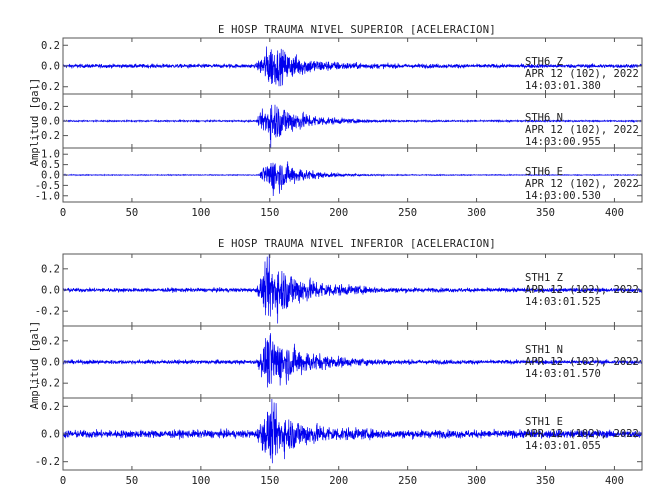 This screenshot has height=500, width=650. What do you see at coordinates (35, 122) in the screenshot?
I see `upper-y-axis-label: Amplitud [gal]` at bounding box center [35, 122].